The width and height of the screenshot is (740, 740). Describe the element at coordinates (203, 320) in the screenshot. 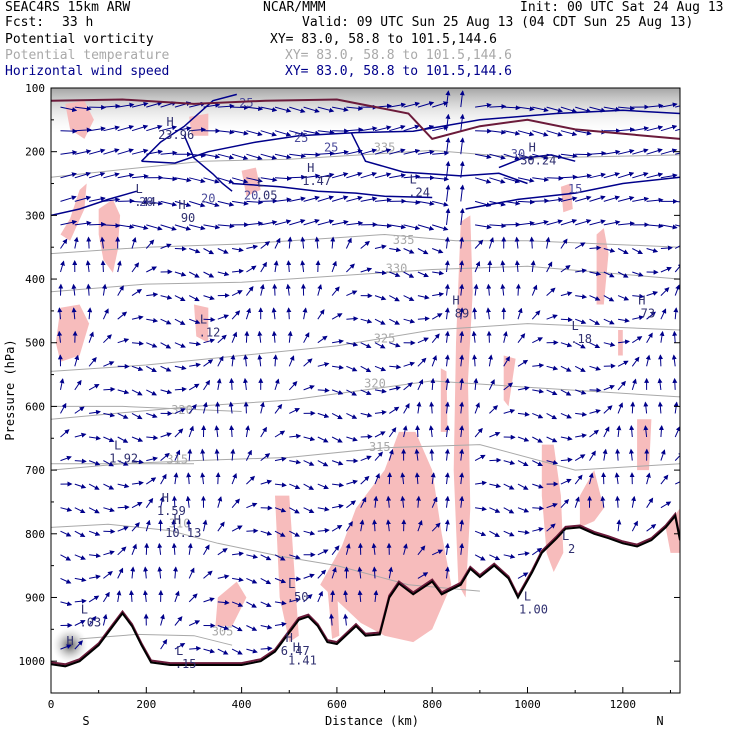

I see `pv-mark-4: L` at that location.